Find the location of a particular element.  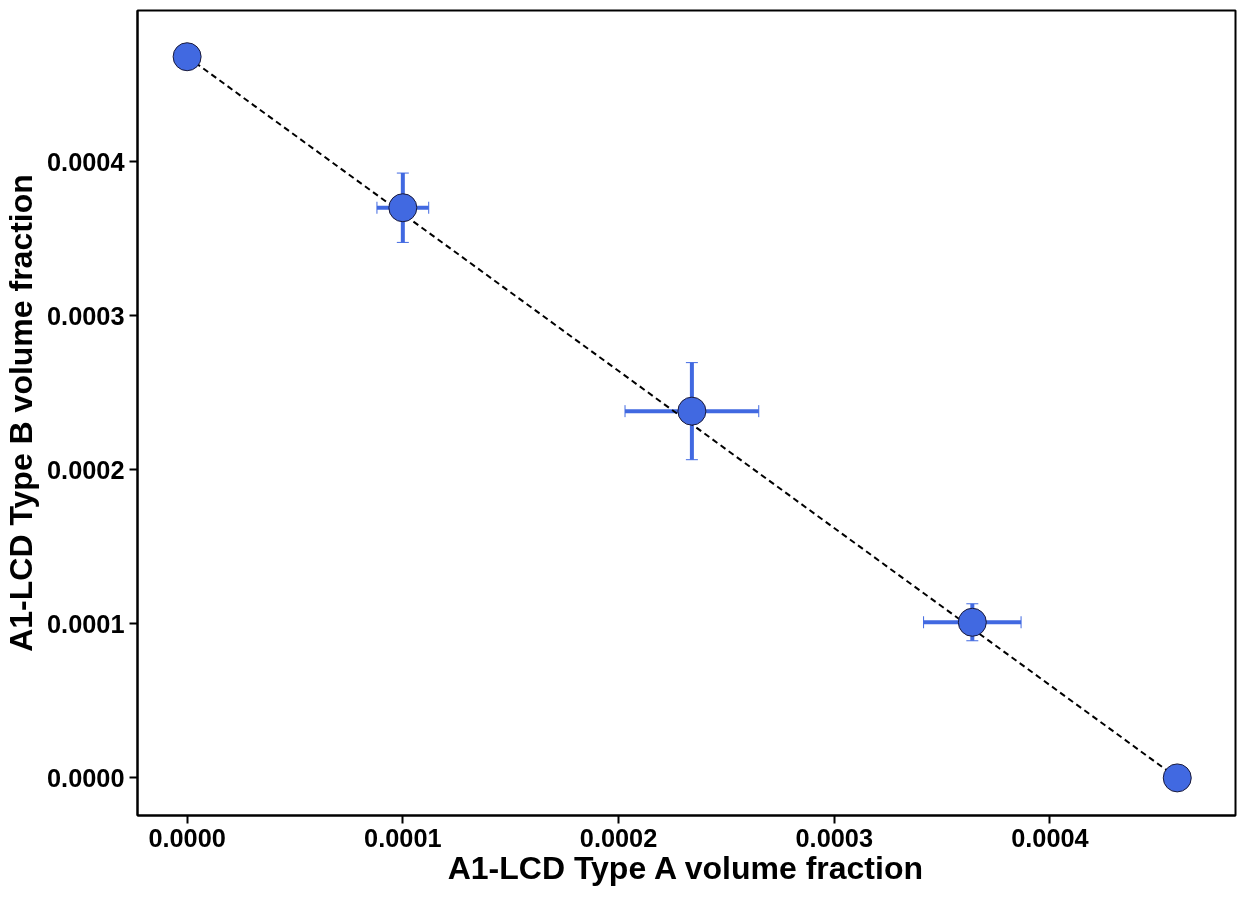

x-tick-label: 0.0003 is located at coordinates (834, 837).